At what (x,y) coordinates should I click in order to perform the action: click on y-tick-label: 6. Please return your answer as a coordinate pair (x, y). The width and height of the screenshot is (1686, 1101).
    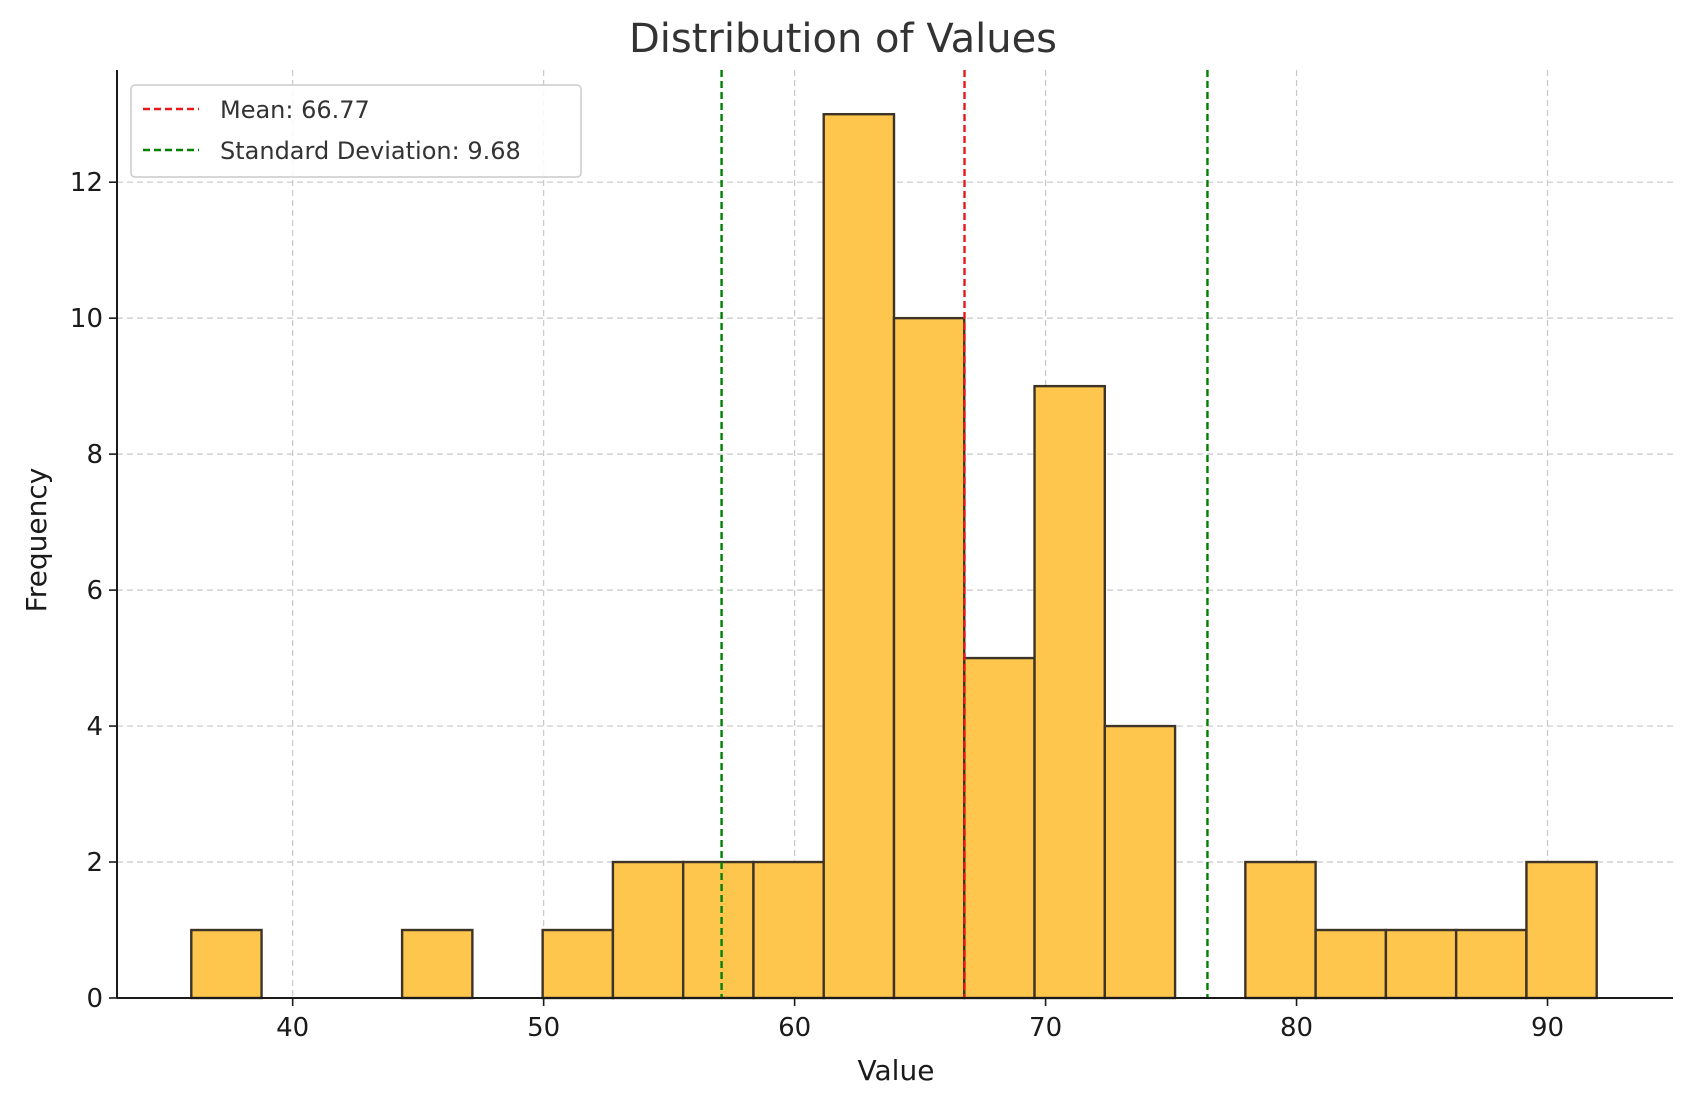
    Looking at the image, I should click on (94, 591).